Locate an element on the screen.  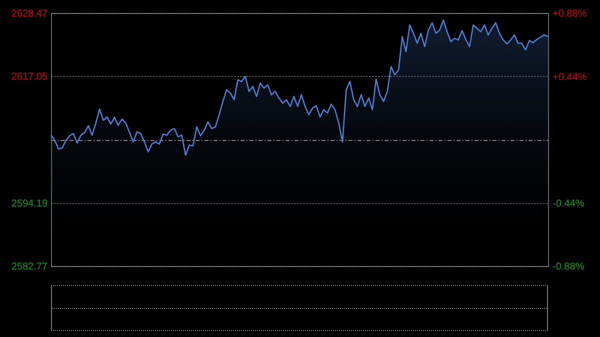
y-tick-label: 2582.77 is located at coordinates (29, 267).